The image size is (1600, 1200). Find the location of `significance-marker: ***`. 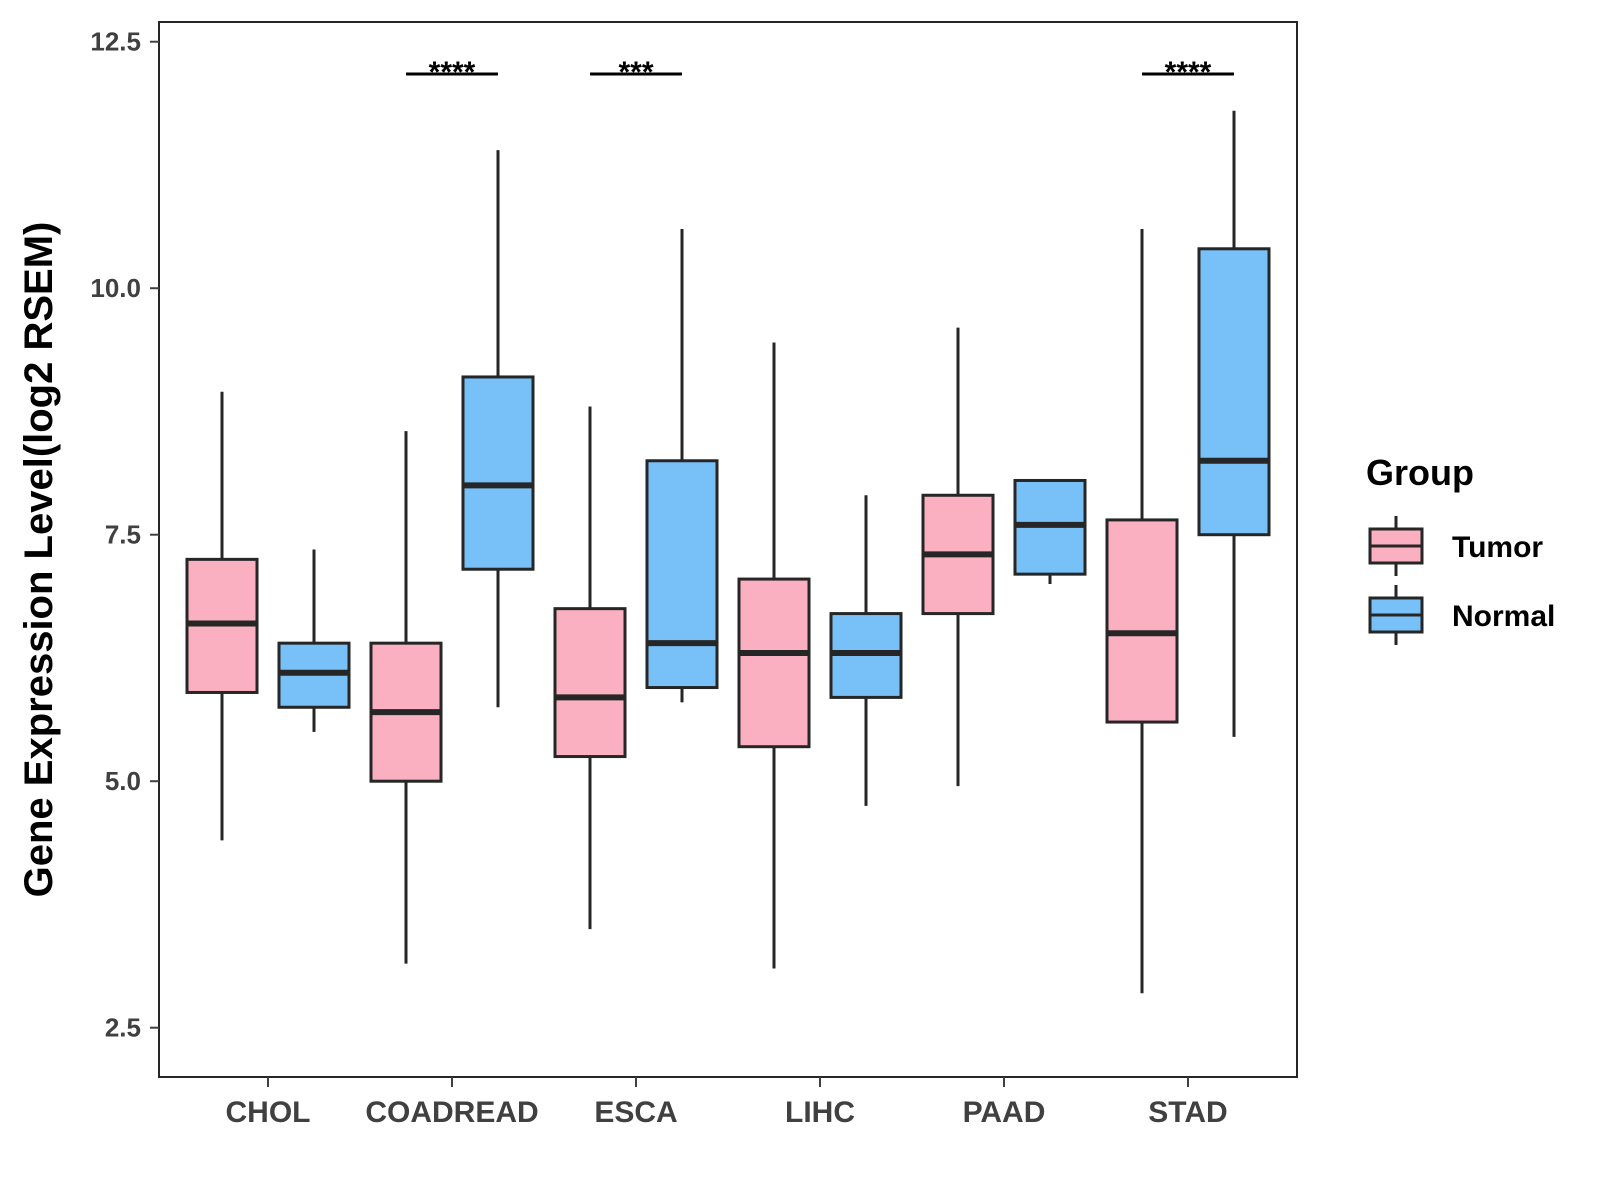

significance-marker: *** is located at coordinates (636, 72).